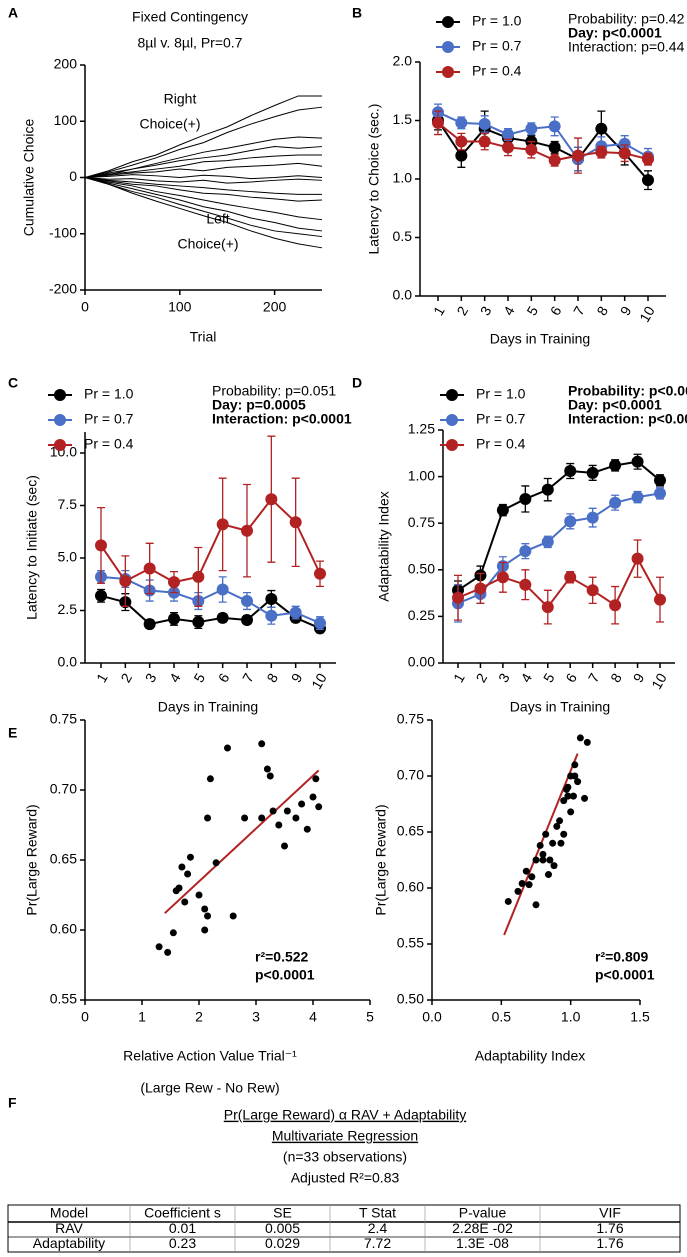 This screenshot has width=687, height=1257. I want to click on panel-label: B, so click(357, 13).